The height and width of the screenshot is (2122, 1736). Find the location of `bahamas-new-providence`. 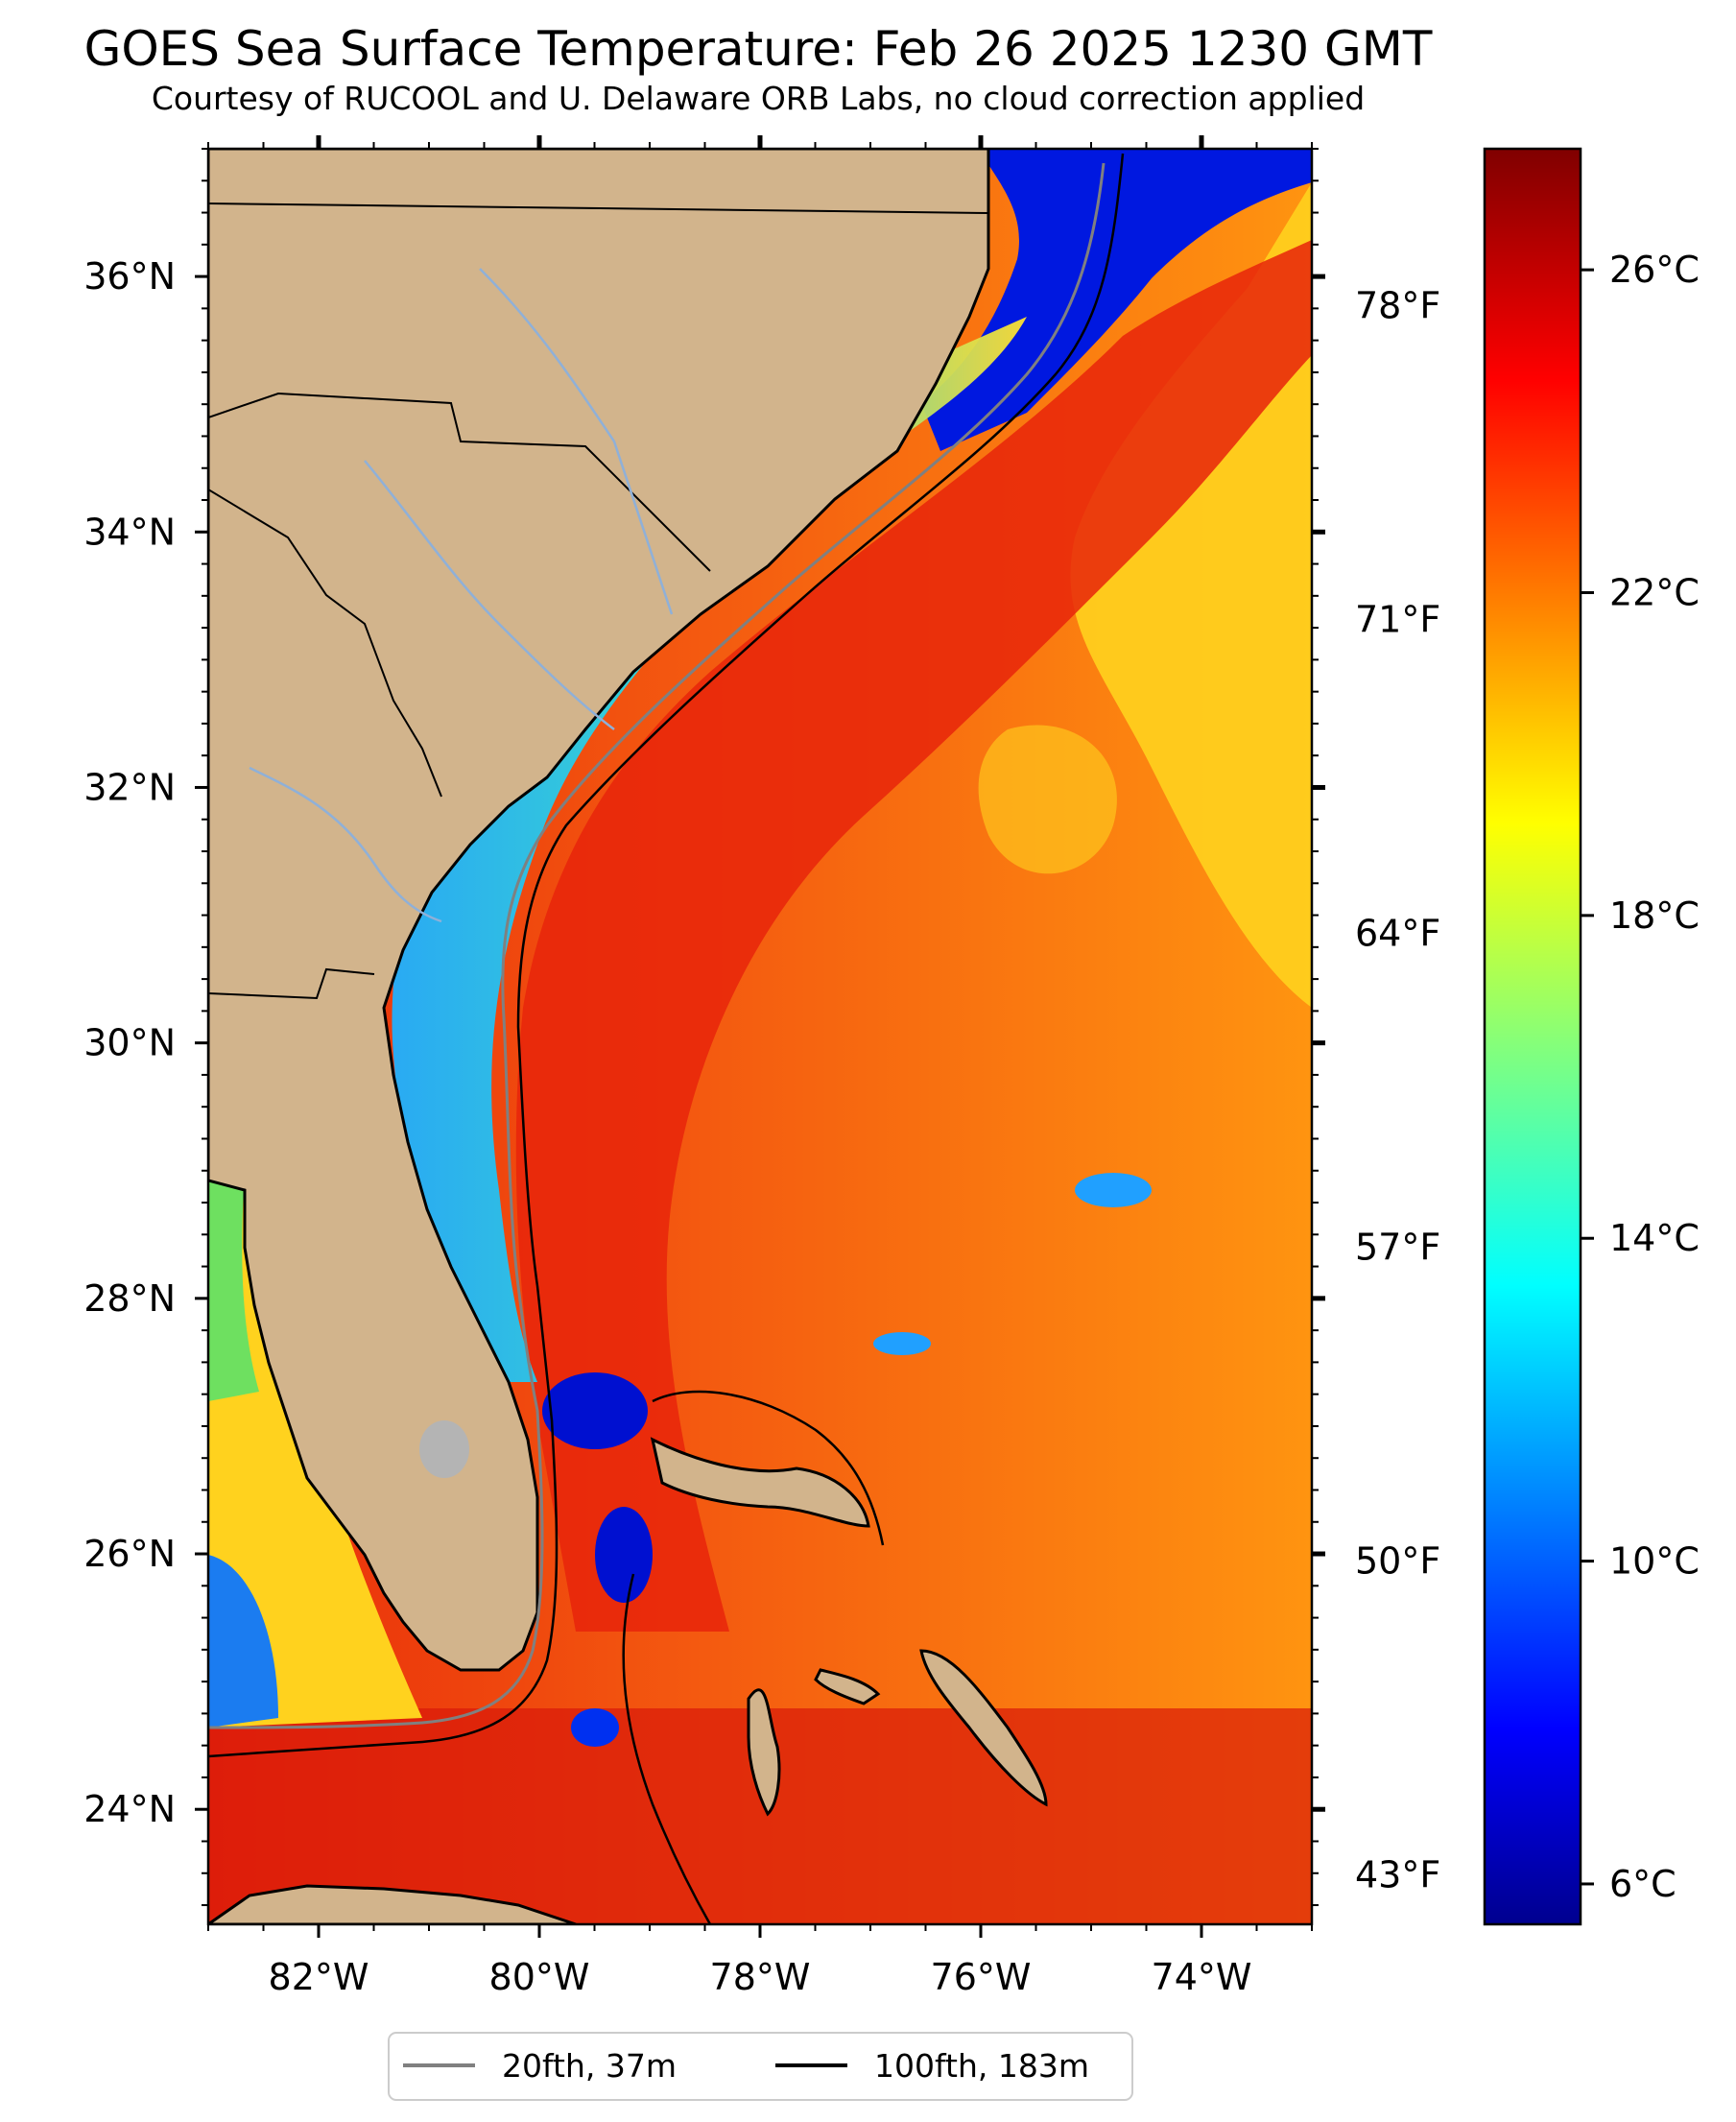

bahamas-new-providence is located at coordinates (847, 1686).